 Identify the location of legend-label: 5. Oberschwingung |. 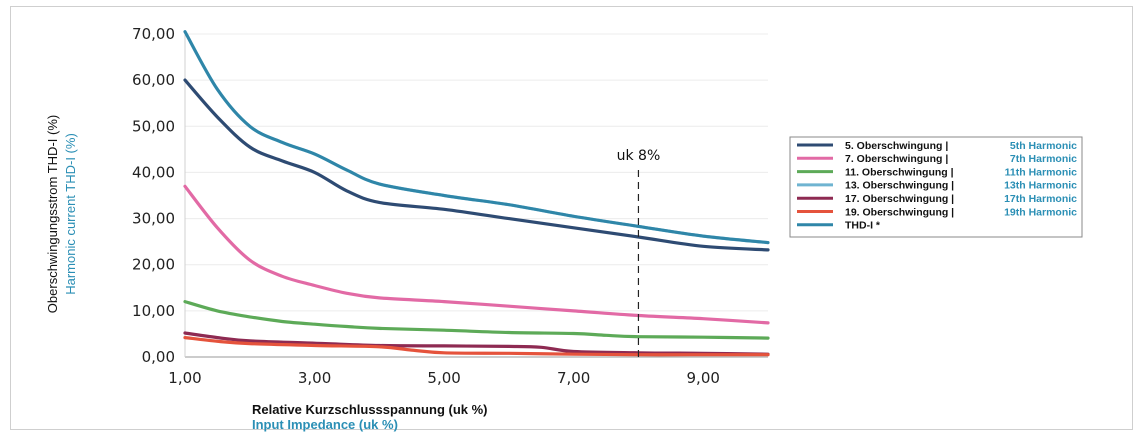
(896, 146).